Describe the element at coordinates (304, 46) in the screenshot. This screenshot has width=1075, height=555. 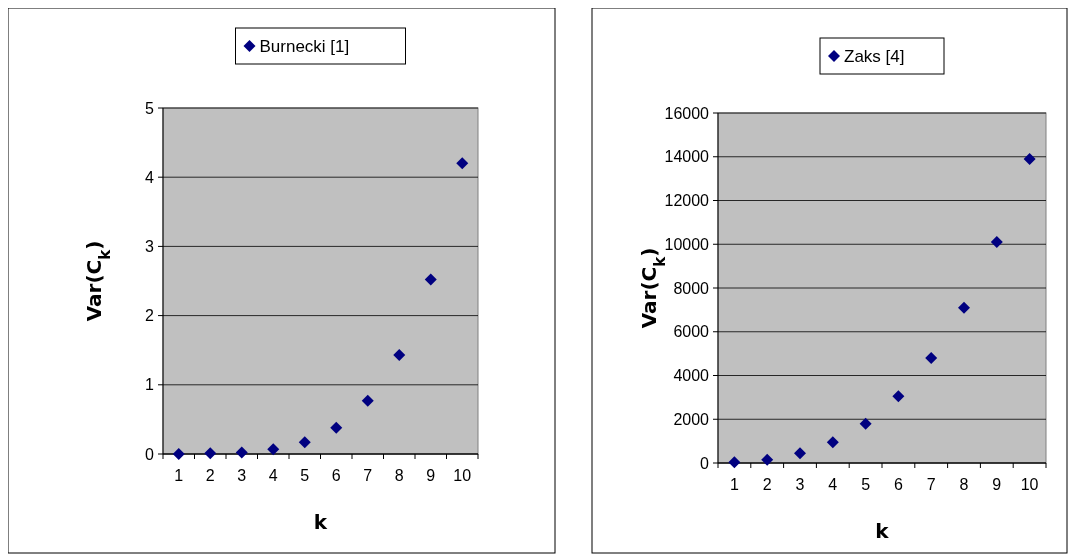
I see `legend-label: Burnecki [1]` at that location.